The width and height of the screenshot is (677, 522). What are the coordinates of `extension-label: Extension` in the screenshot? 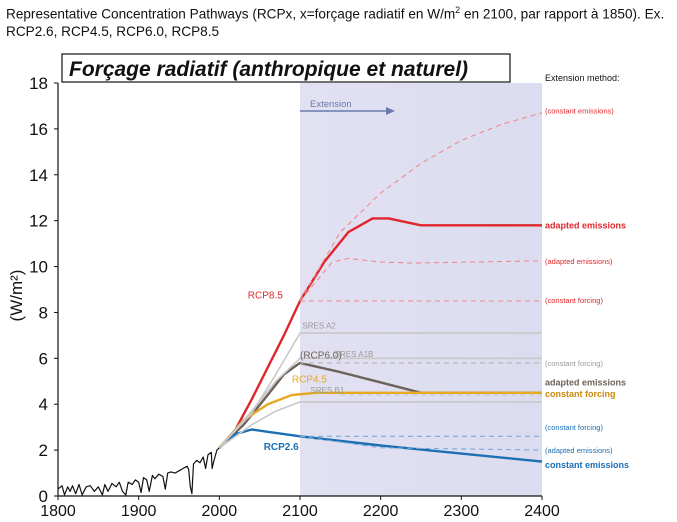 It's located at (331, 104).